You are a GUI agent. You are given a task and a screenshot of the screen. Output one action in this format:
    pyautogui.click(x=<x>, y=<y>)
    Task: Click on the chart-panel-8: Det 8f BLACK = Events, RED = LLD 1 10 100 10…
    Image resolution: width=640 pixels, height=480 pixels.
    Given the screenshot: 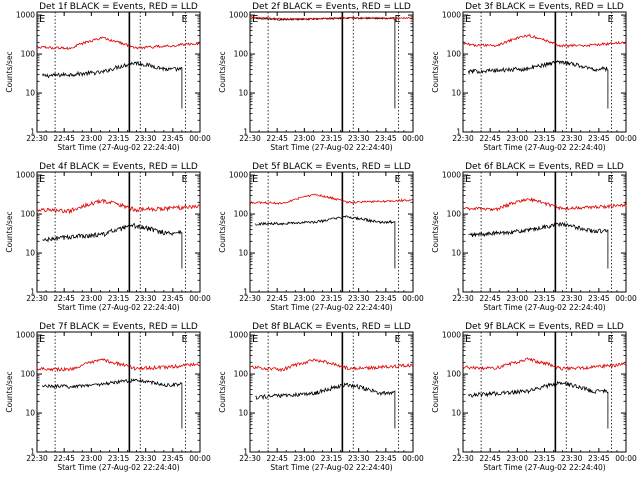 What is the action you would take?
    pyautogui.click(x=321, y=397)
    